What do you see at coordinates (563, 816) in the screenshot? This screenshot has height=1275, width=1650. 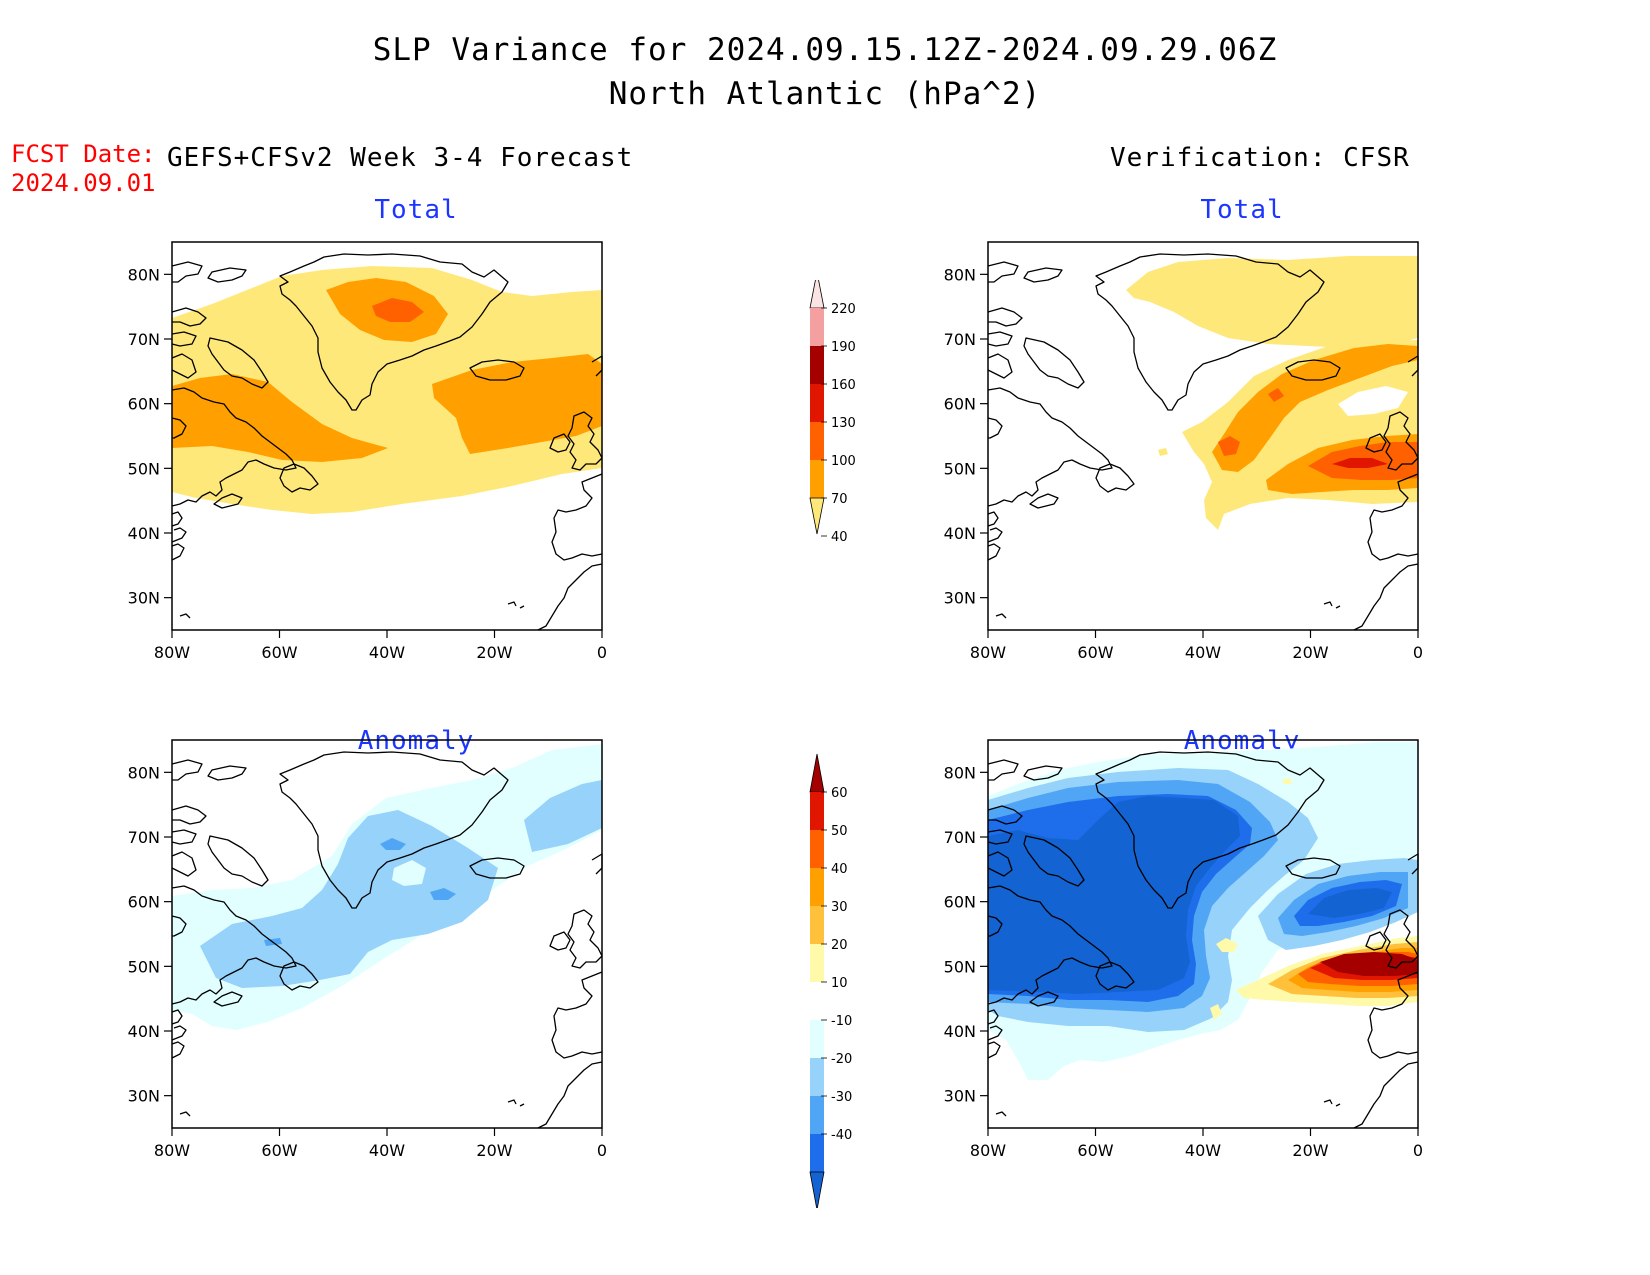 I see `contour-minus20` at bounding box center [563, 816].